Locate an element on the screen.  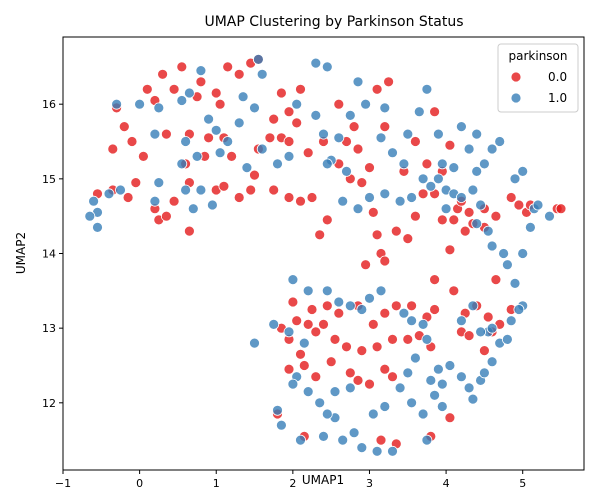
legend-label-1: 1.0 is located at coordinates (557, 98).